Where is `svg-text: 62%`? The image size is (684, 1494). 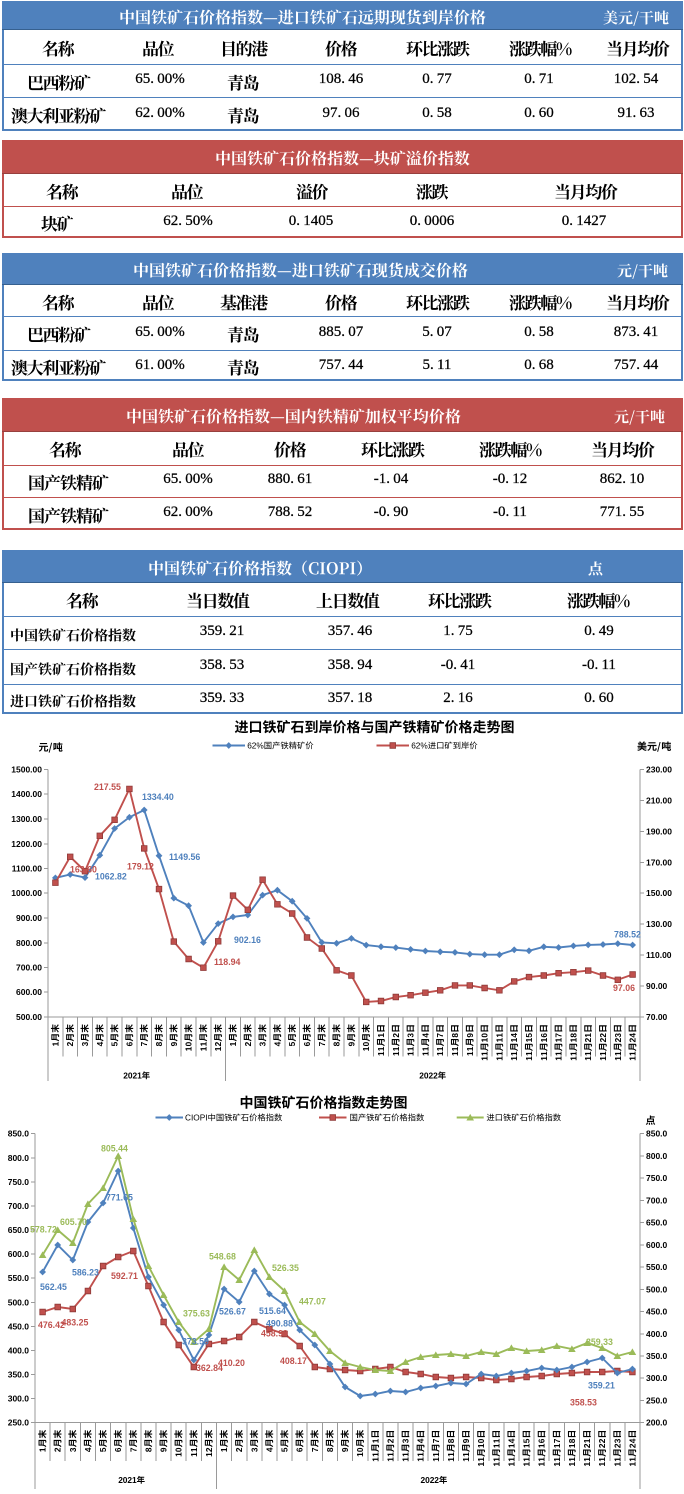
svg-text: 62% is located at coordinates (255, 746).